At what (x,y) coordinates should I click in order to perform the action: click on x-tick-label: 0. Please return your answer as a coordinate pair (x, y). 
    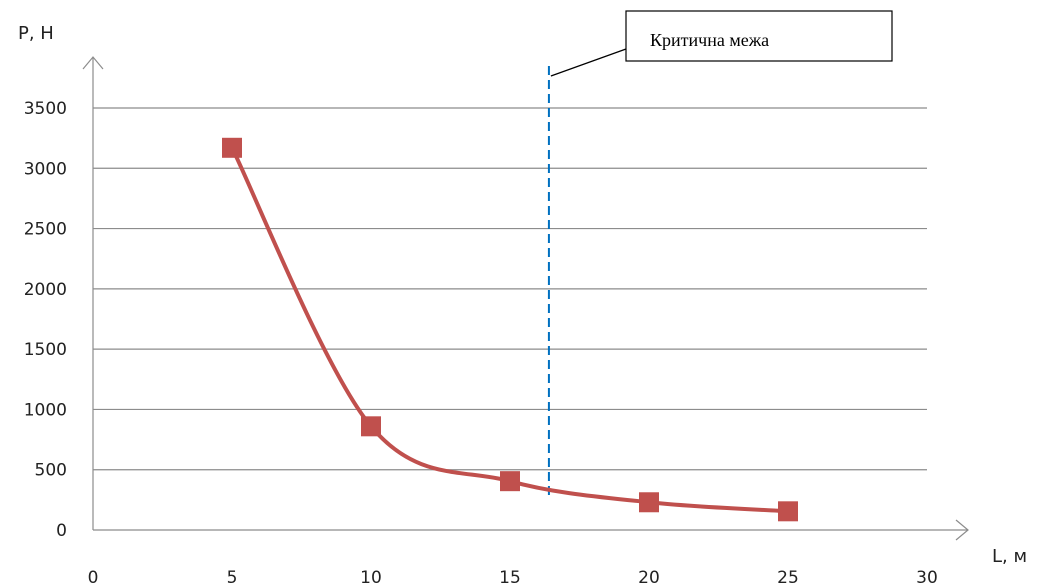
    Looking at the image, I should click on (93, 577).